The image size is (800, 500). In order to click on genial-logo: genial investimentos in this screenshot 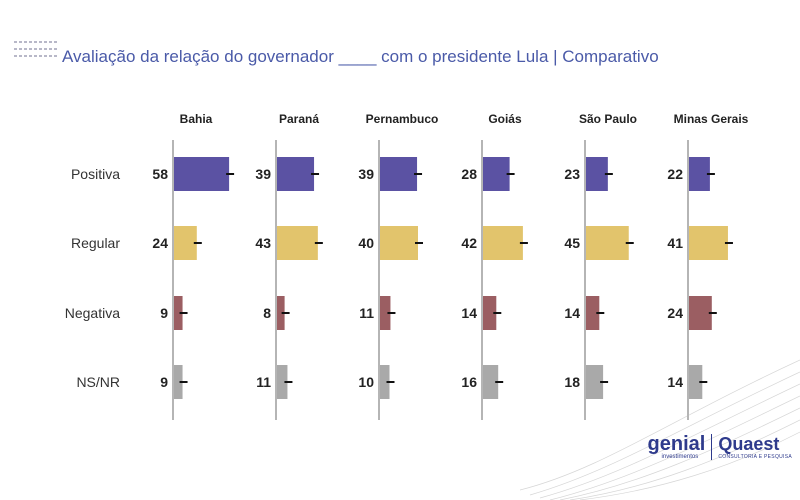, I will do `click(677, 447)`.